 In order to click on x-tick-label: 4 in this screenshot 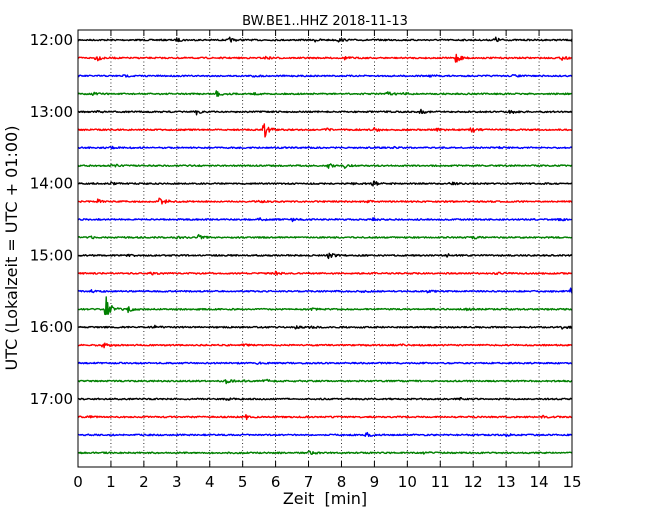, I will do `click(210, 482)`.